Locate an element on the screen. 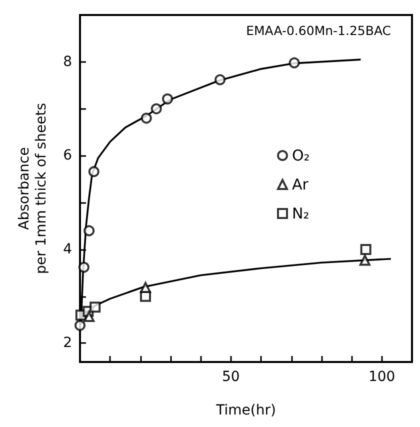 The width and height of the screenshot is (420, 427). text: EMAA-0.60Mn-1.25BAC is located at coordinates (319, 30).